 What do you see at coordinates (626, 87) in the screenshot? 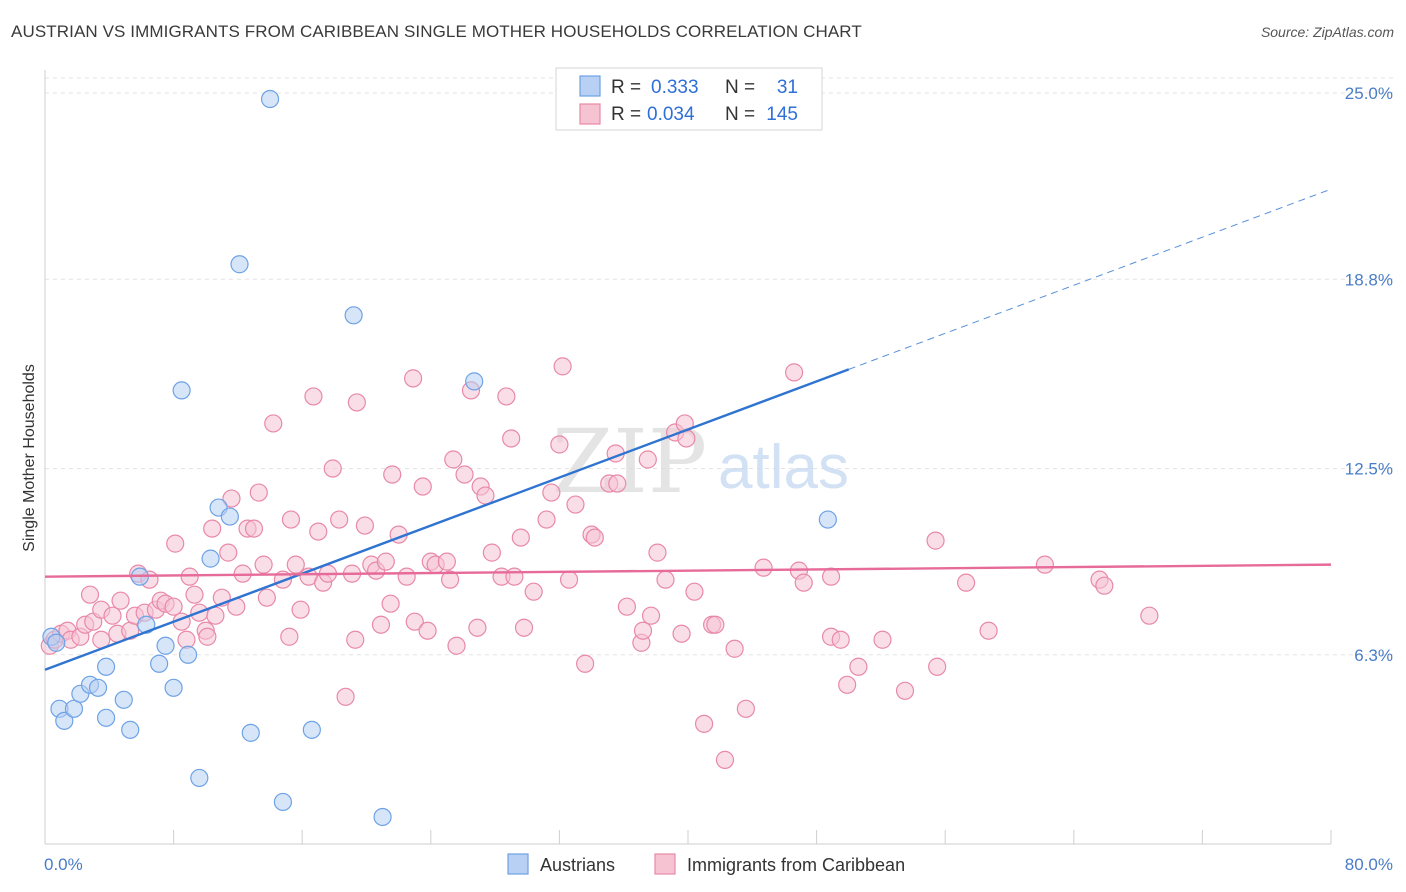
I see `legend-r-label-blue: R =` at bounding box center [626, 87].